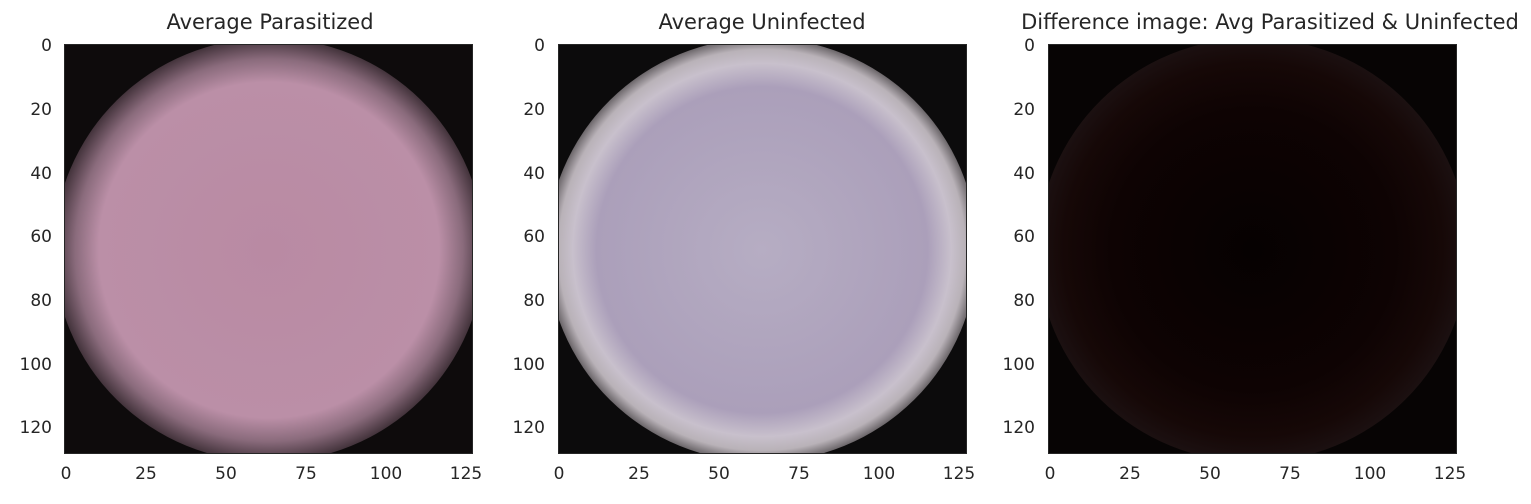 The height and width of the screenshot is (504, 1531). Describe the element at coordinates (270, 22) in the screenshot. I see `panel-title: Average Parasitized` at that location.